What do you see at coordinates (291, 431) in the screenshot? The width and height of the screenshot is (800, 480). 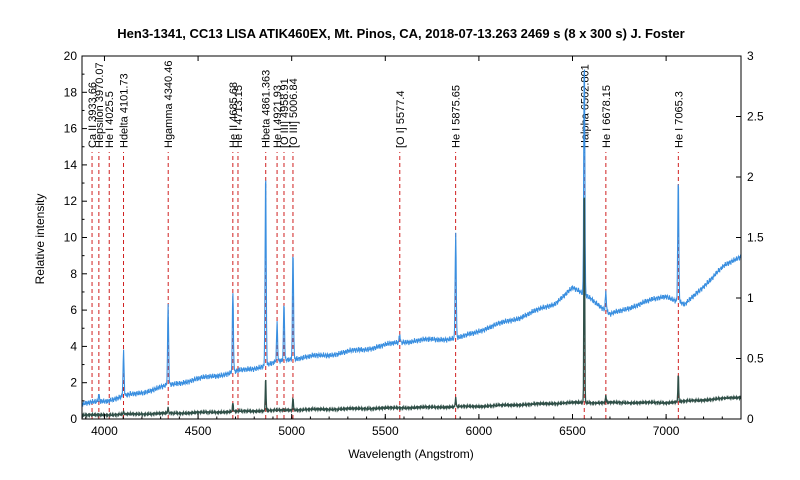 I see `x-tick-label: 5000` at bounding box center [291, 431].